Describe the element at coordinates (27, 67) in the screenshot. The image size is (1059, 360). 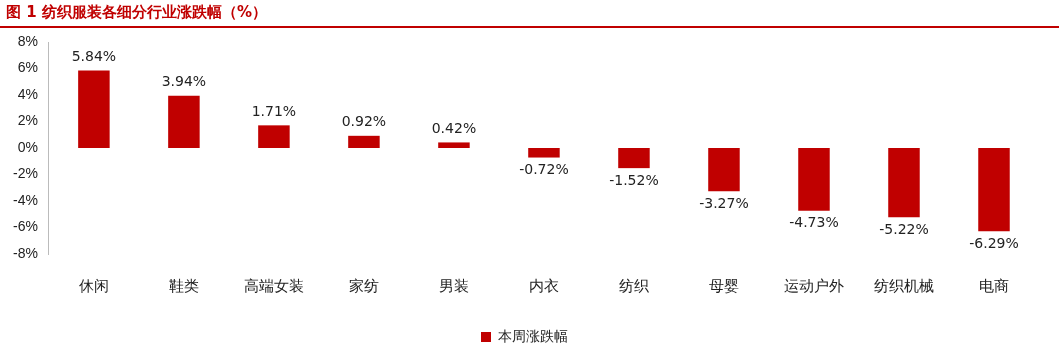
I see `y-tick-label: 6%` at that location.